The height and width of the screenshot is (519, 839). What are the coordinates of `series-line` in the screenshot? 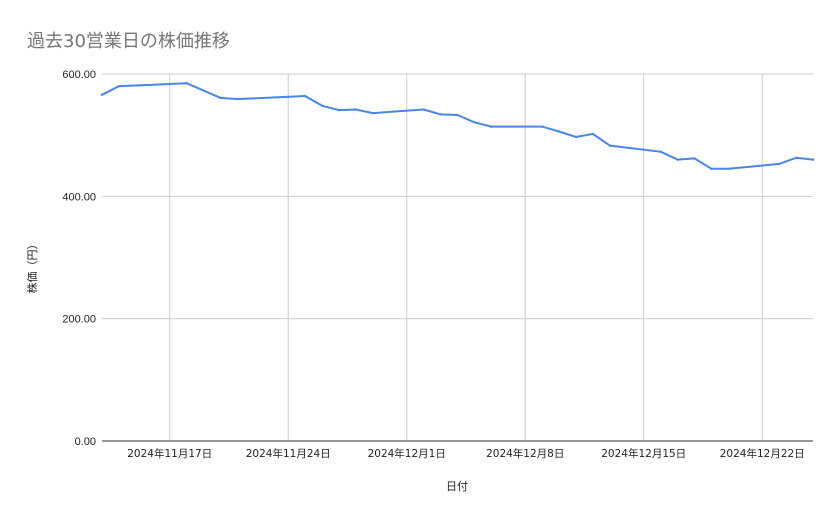 It's located at (457, 126).